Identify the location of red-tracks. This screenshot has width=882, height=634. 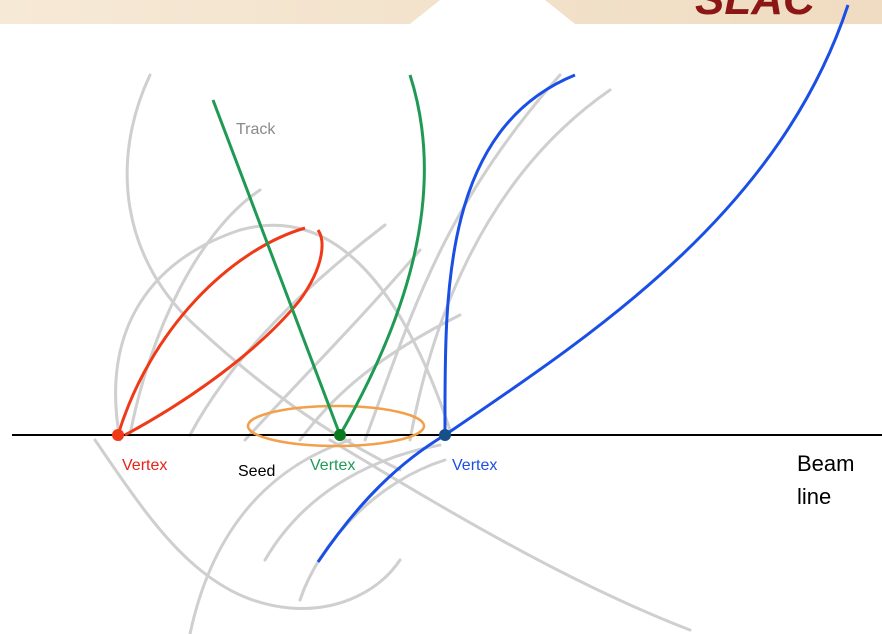
(218, 333).